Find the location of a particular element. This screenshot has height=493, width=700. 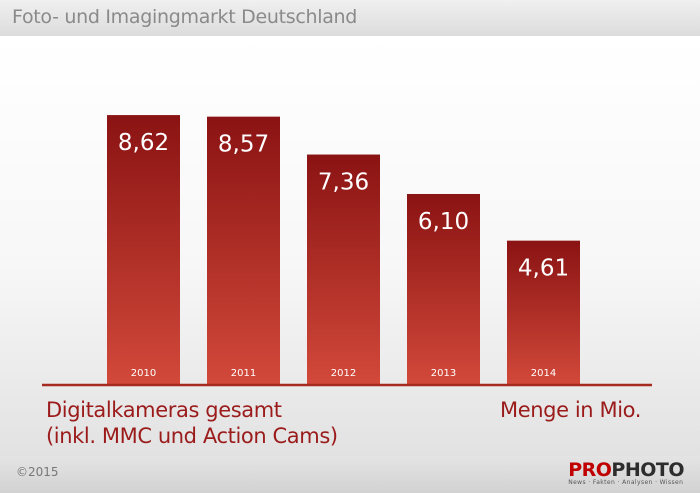

category-label-2010: 2010 is located at coordinates (143, 373).